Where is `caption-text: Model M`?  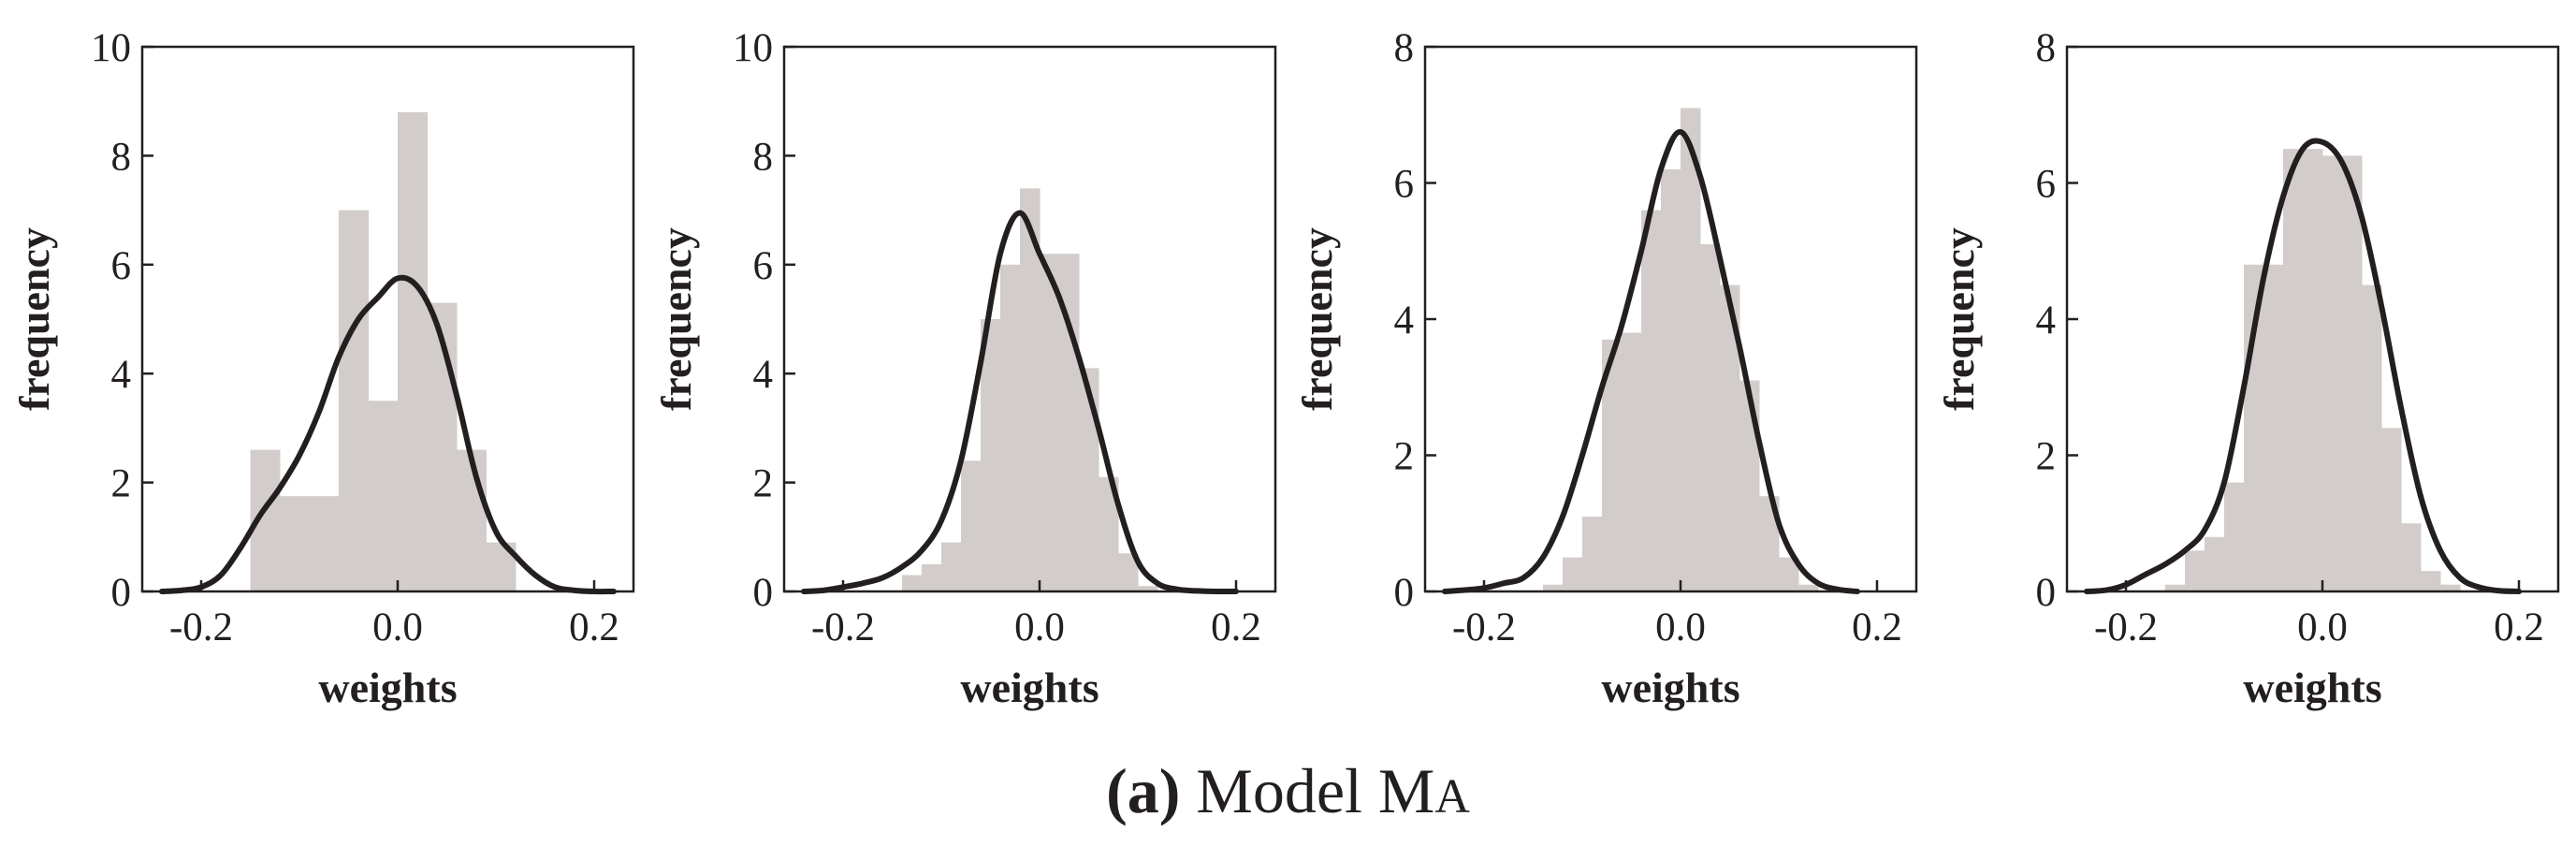 caption-text: Model M is located at coordinates (1315, 790).